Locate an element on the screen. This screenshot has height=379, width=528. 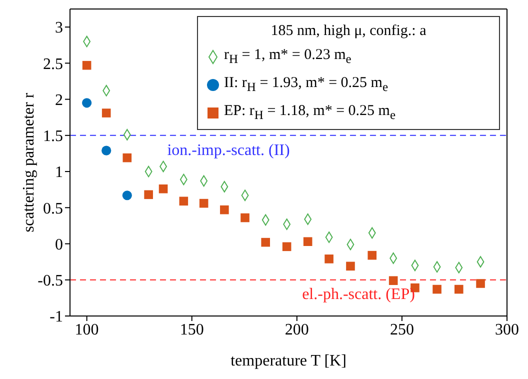
legend-title: 185 nm, high μ, config.: a is located at coordinates (349, 31).